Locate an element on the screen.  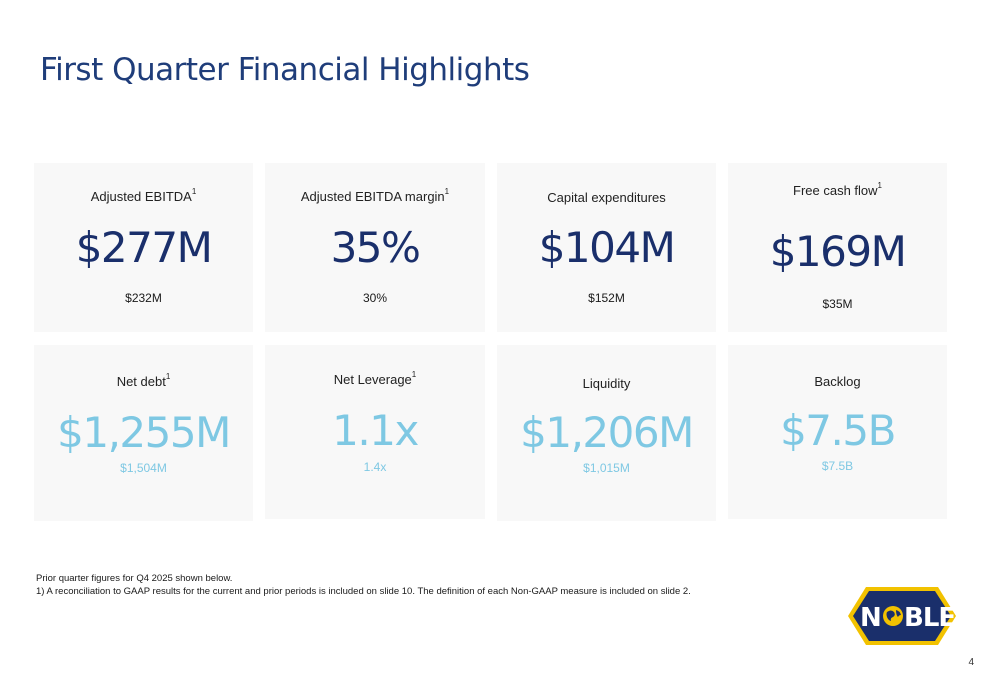
card-backlog: Backlog $7.5B $7.5B is located at coordinates (837, 432).